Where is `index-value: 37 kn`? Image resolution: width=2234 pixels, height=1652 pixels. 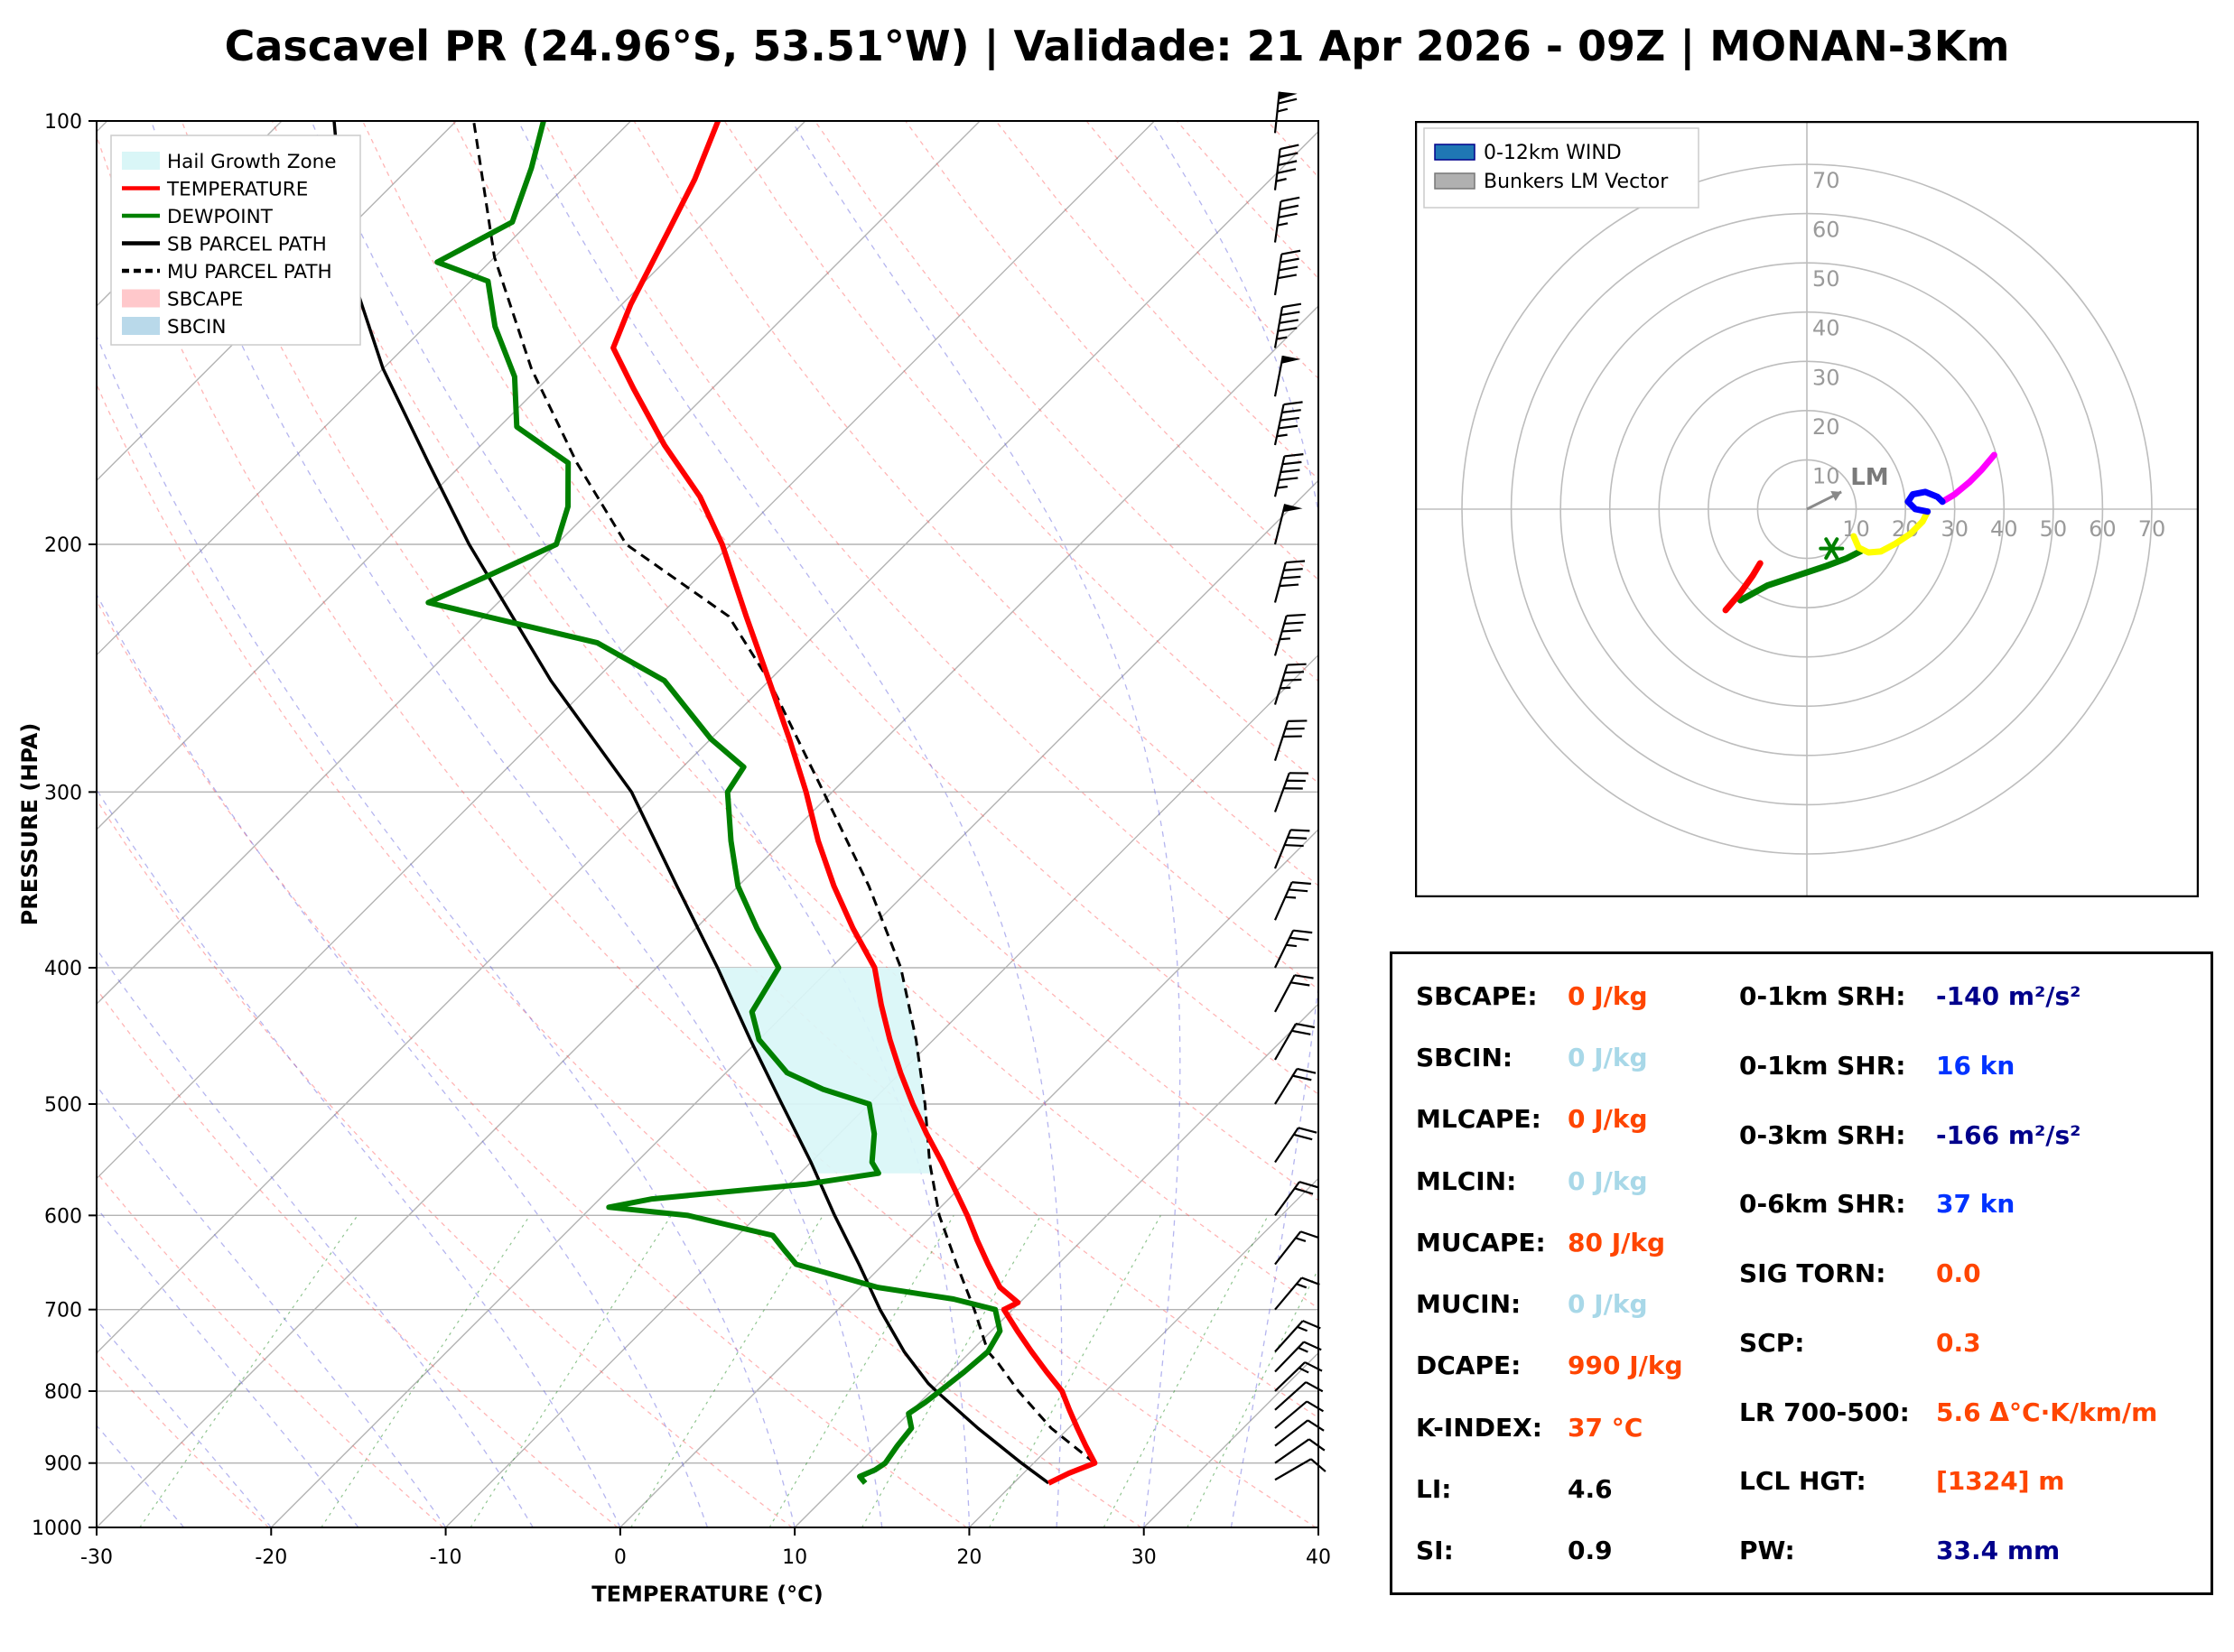 index-value: 37 kn is located at coordinates (1975, 1204).